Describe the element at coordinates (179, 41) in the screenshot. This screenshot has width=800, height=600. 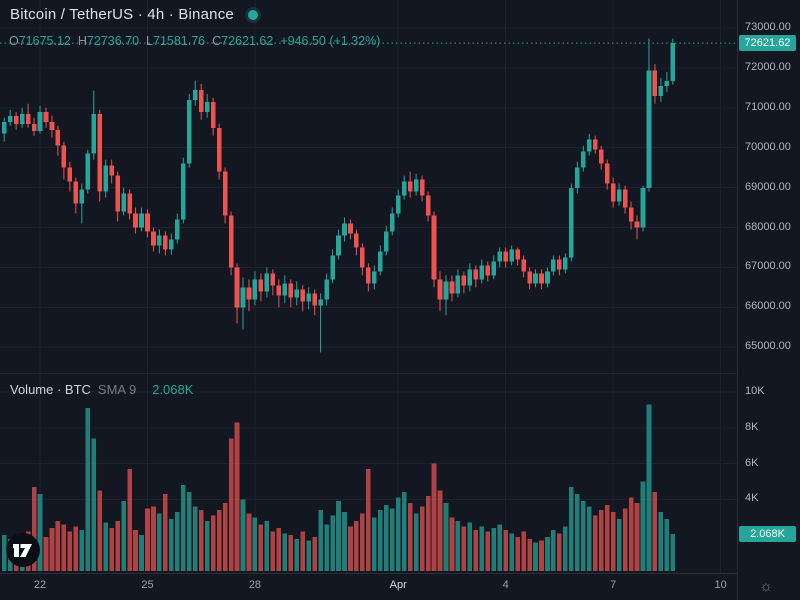
I see `low-value: 71581.76` at that location.